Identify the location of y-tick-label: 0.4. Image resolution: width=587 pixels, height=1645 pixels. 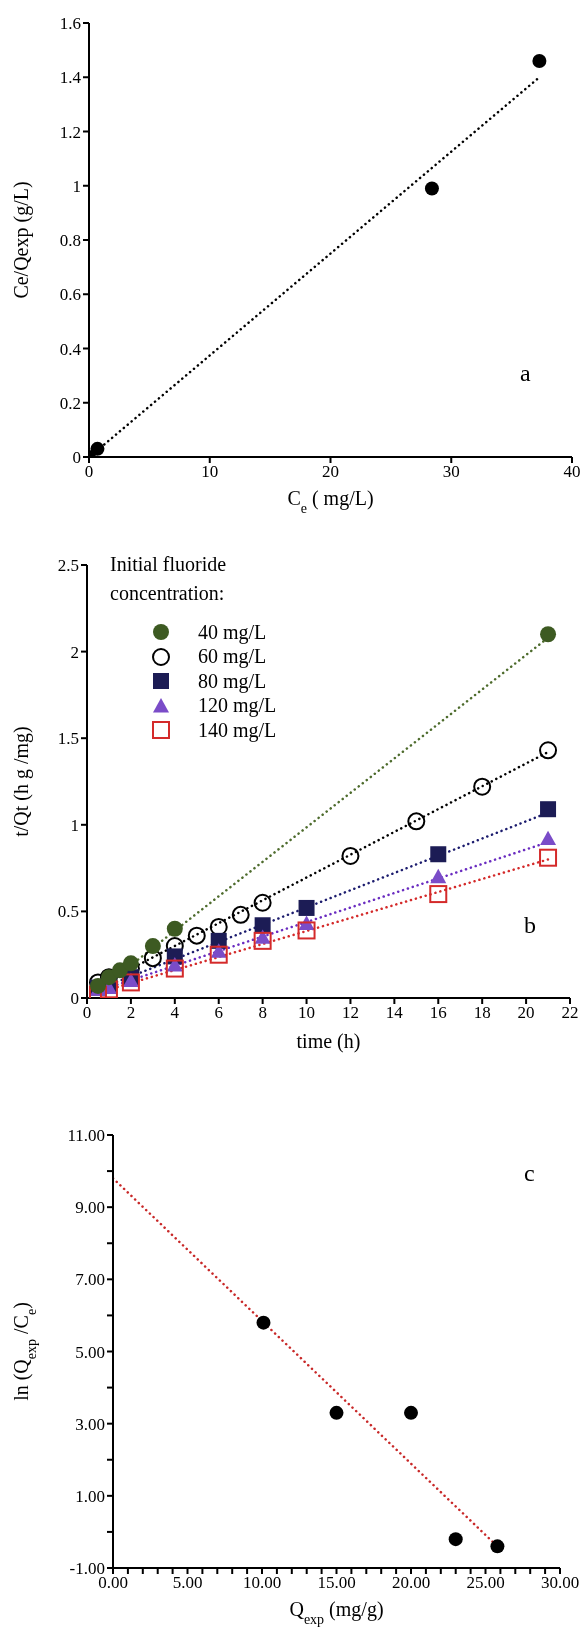
(70, 349).